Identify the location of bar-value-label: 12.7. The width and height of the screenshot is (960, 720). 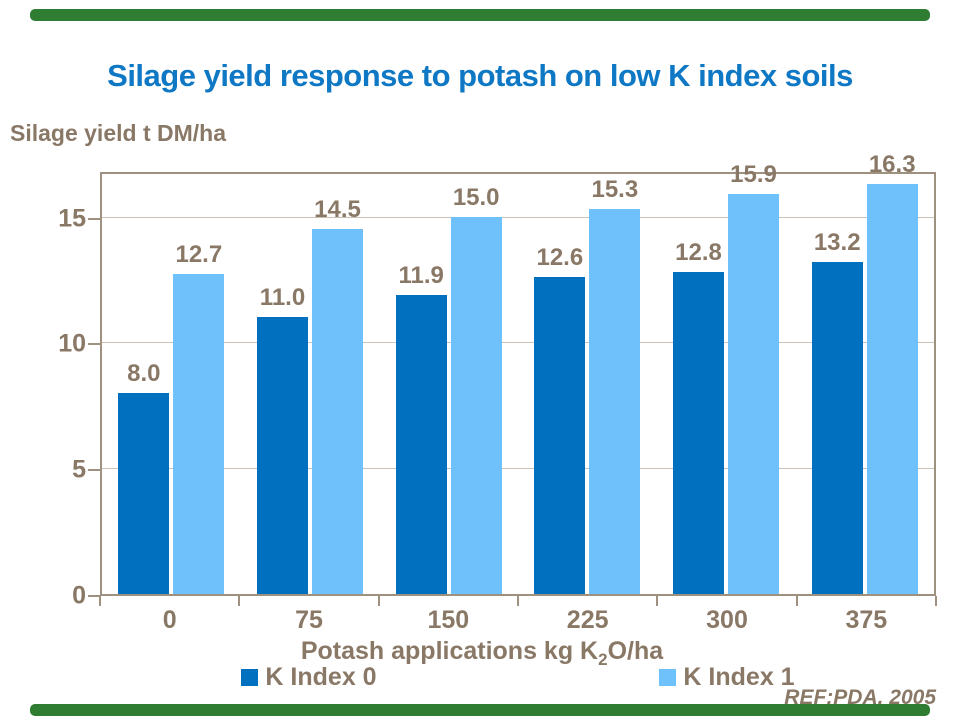
(199, 254).